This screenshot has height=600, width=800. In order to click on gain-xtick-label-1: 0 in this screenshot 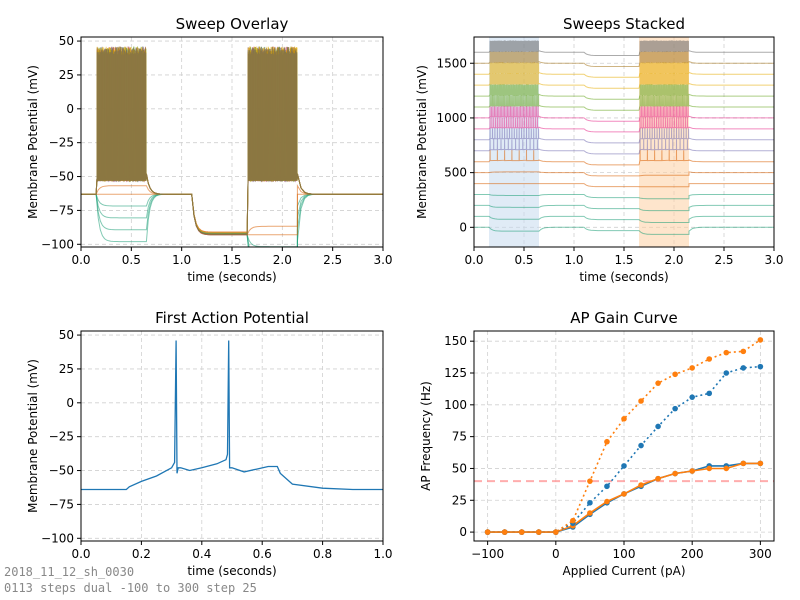, I will do `click(556, 554)`.